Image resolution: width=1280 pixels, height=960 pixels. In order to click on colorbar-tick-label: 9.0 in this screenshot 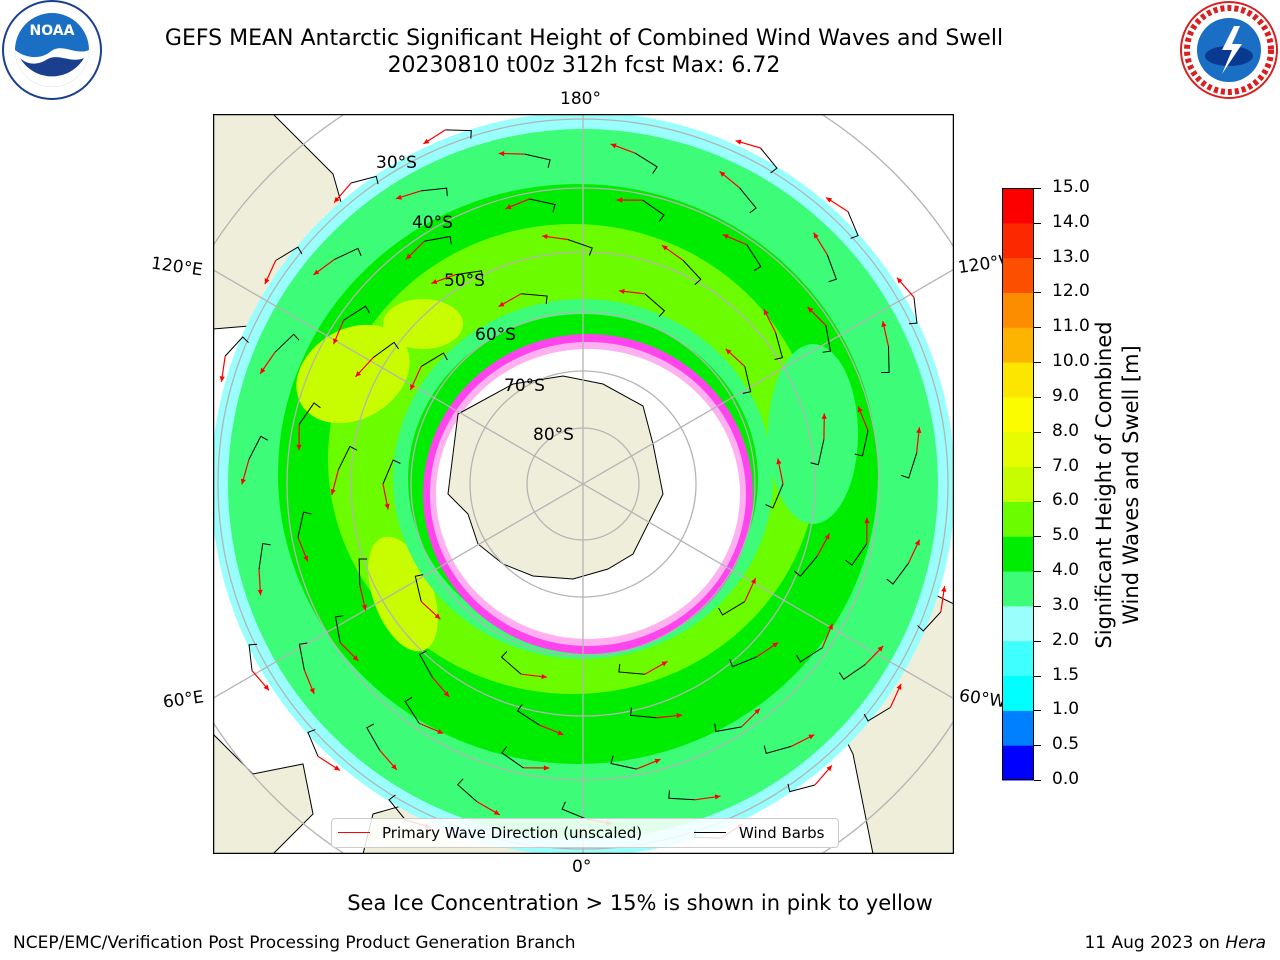, I will do `click(1066, 395)`.